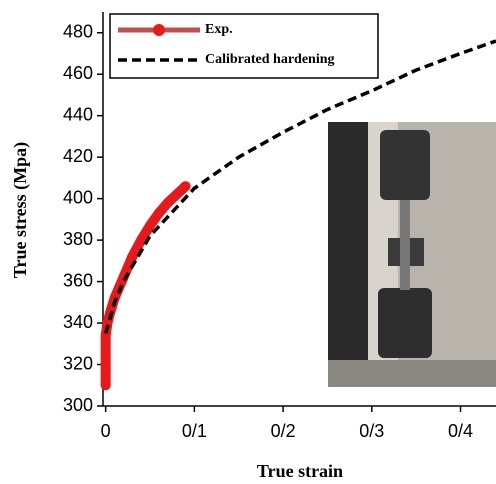  What do you see at coordinates (283, 431) in the screenshot?
I see `x-tick-label: 0/2` at bounding box center [283, 431].